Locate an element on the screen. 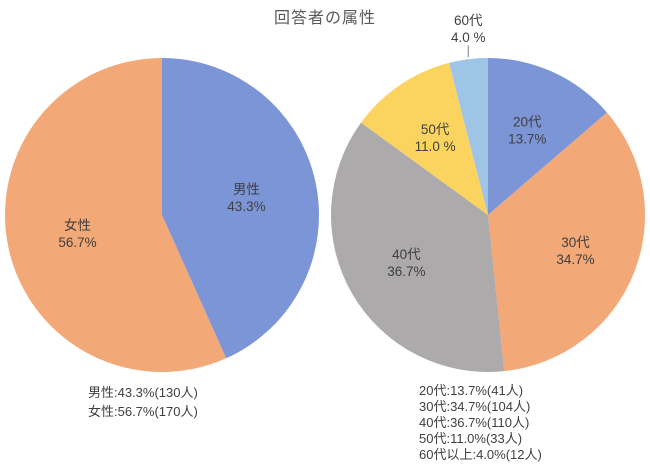  chart-title: 回答者の属性 is located at coordinates (324, 18).